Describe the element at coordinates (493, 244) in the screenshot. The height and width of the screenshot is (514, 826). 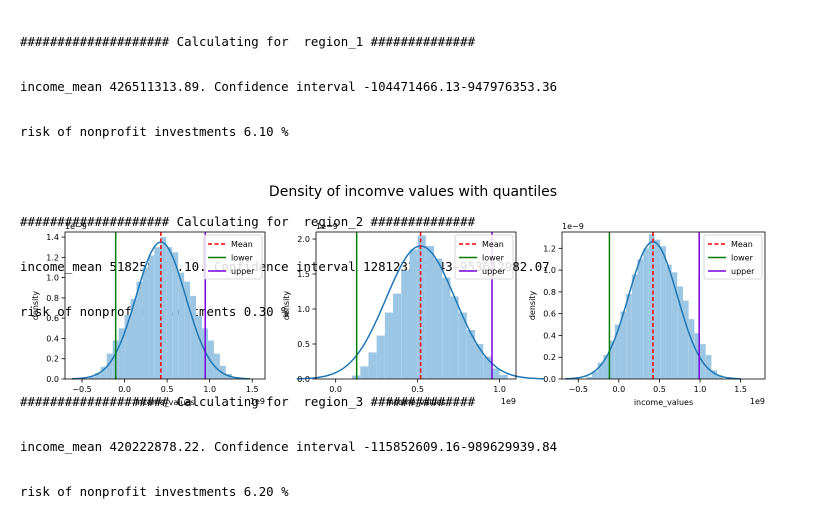
I see `legend-mean-label: Mean` at that location.